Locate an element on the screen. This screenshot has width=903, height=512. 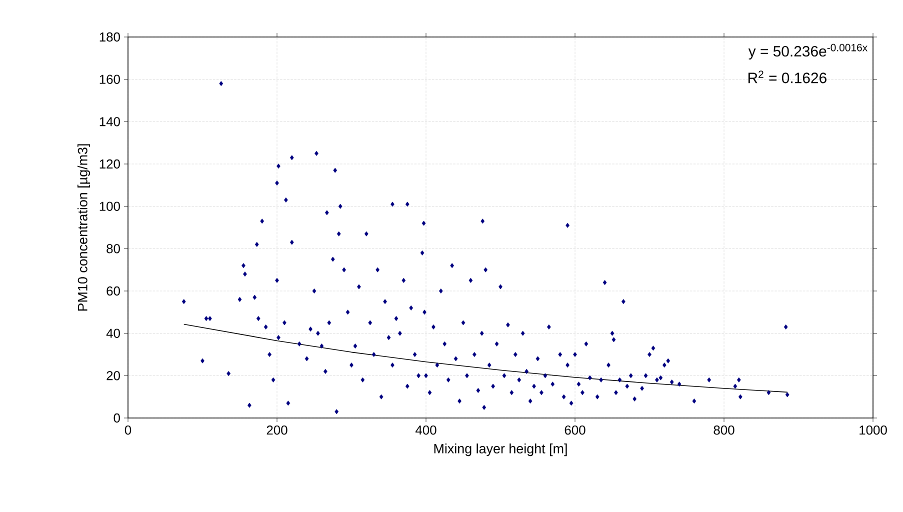
y-tick-label: 40 is located at coordinates (113, 333).